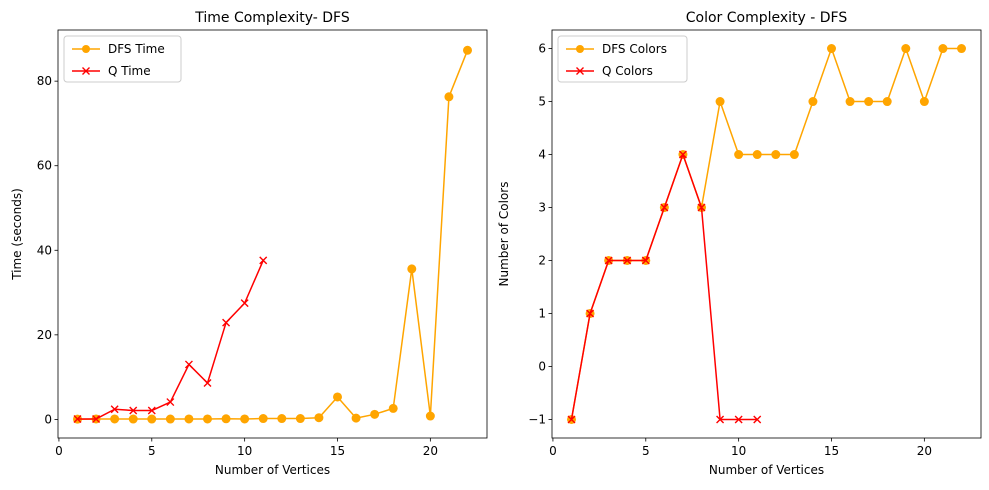 This screenshot has height=490, width=989. What do you see at coordinates (44, 81) in the screenshot?
I see `y-tick-label: 80` at bounding box center [44, 81].